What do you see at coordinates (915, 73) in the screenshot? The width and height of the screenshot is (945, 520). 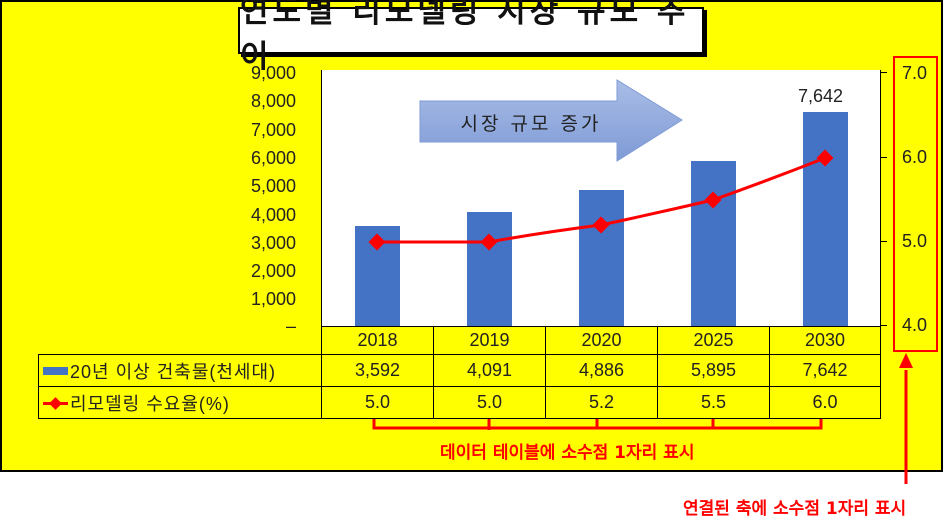 I see `y-right-tick-7: 7.0` at bounding box center [915, 73].